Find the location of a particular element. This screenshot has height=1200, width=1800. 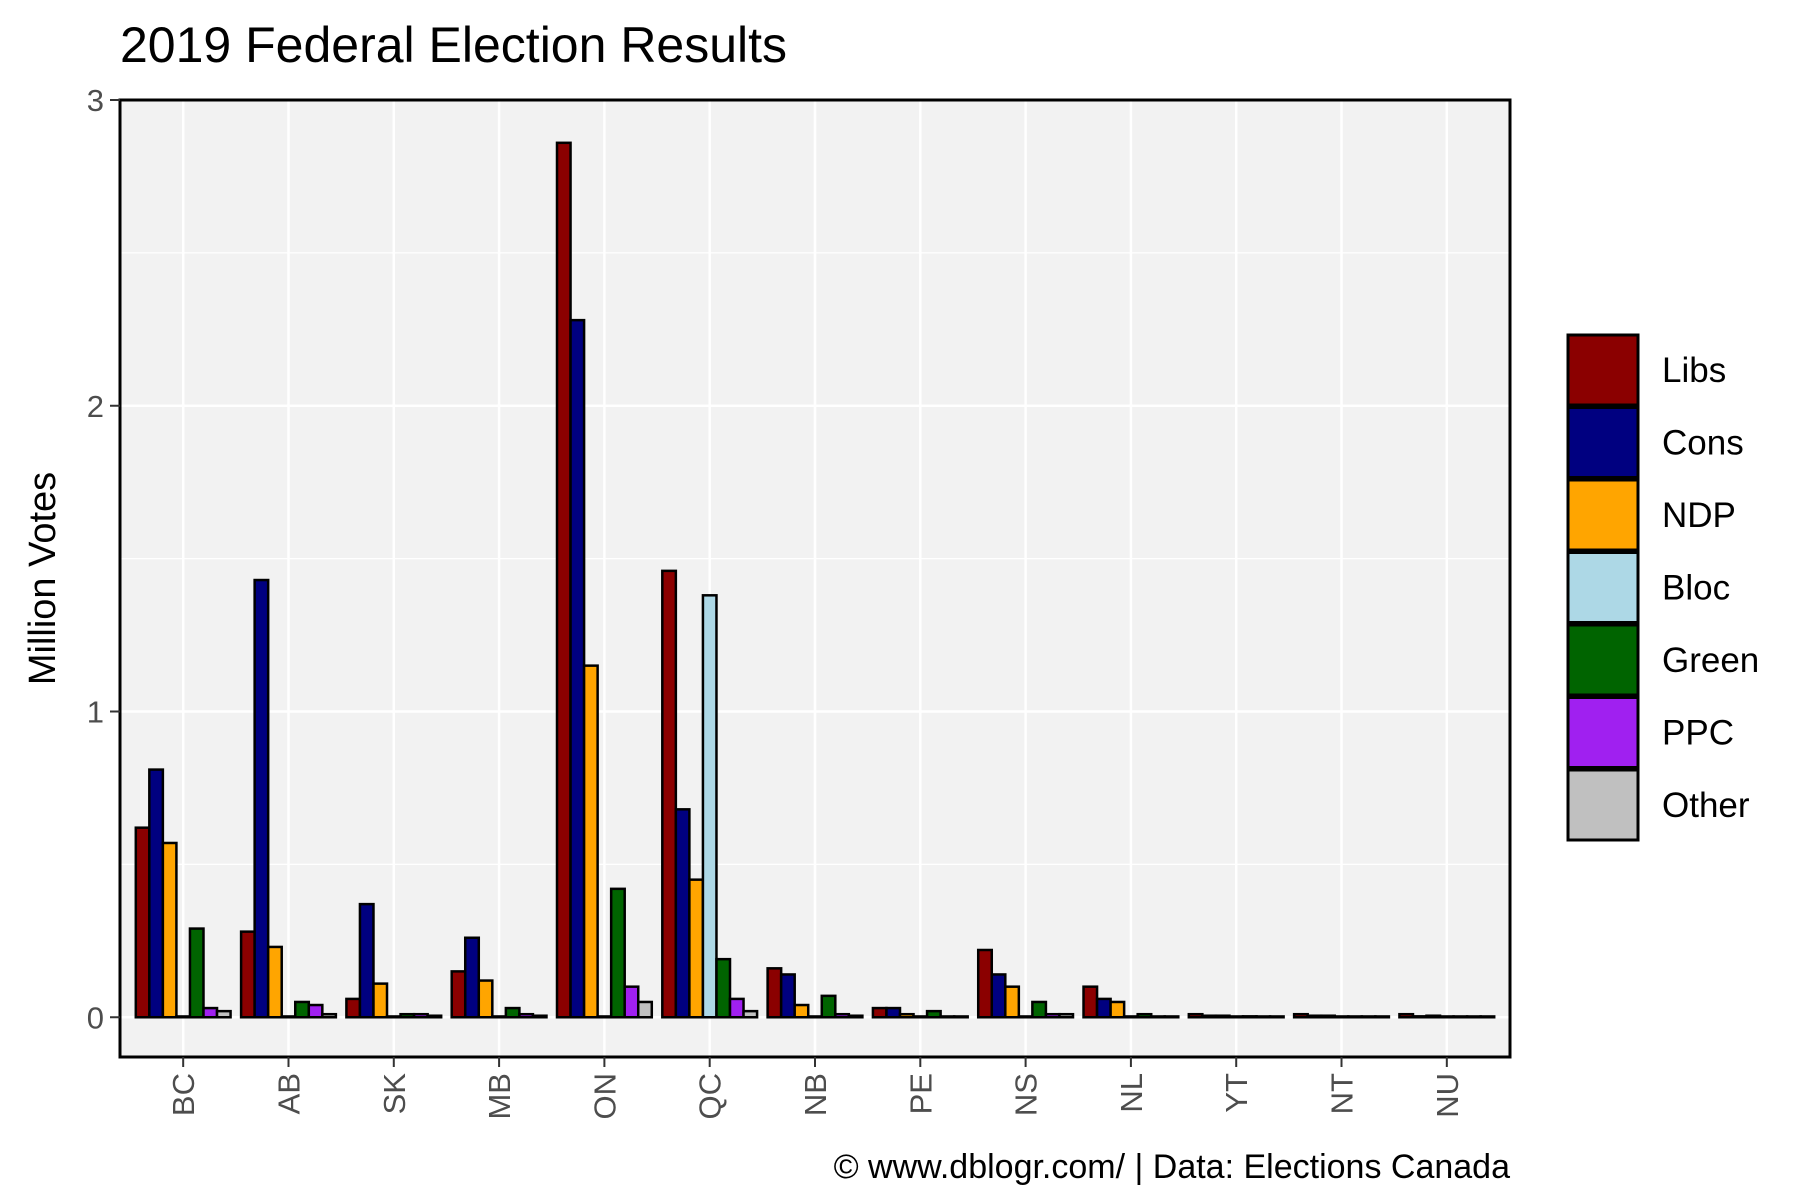

bar-nl-libs is located at coordinates (1090, 1002).